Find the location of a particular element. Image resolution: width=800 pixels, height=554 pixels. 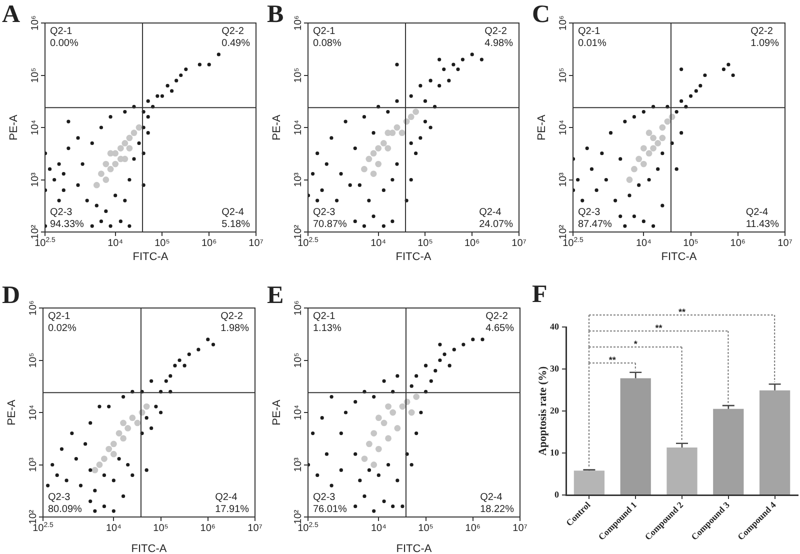

annotation: 0.08% is located at coordinates (327, 43).